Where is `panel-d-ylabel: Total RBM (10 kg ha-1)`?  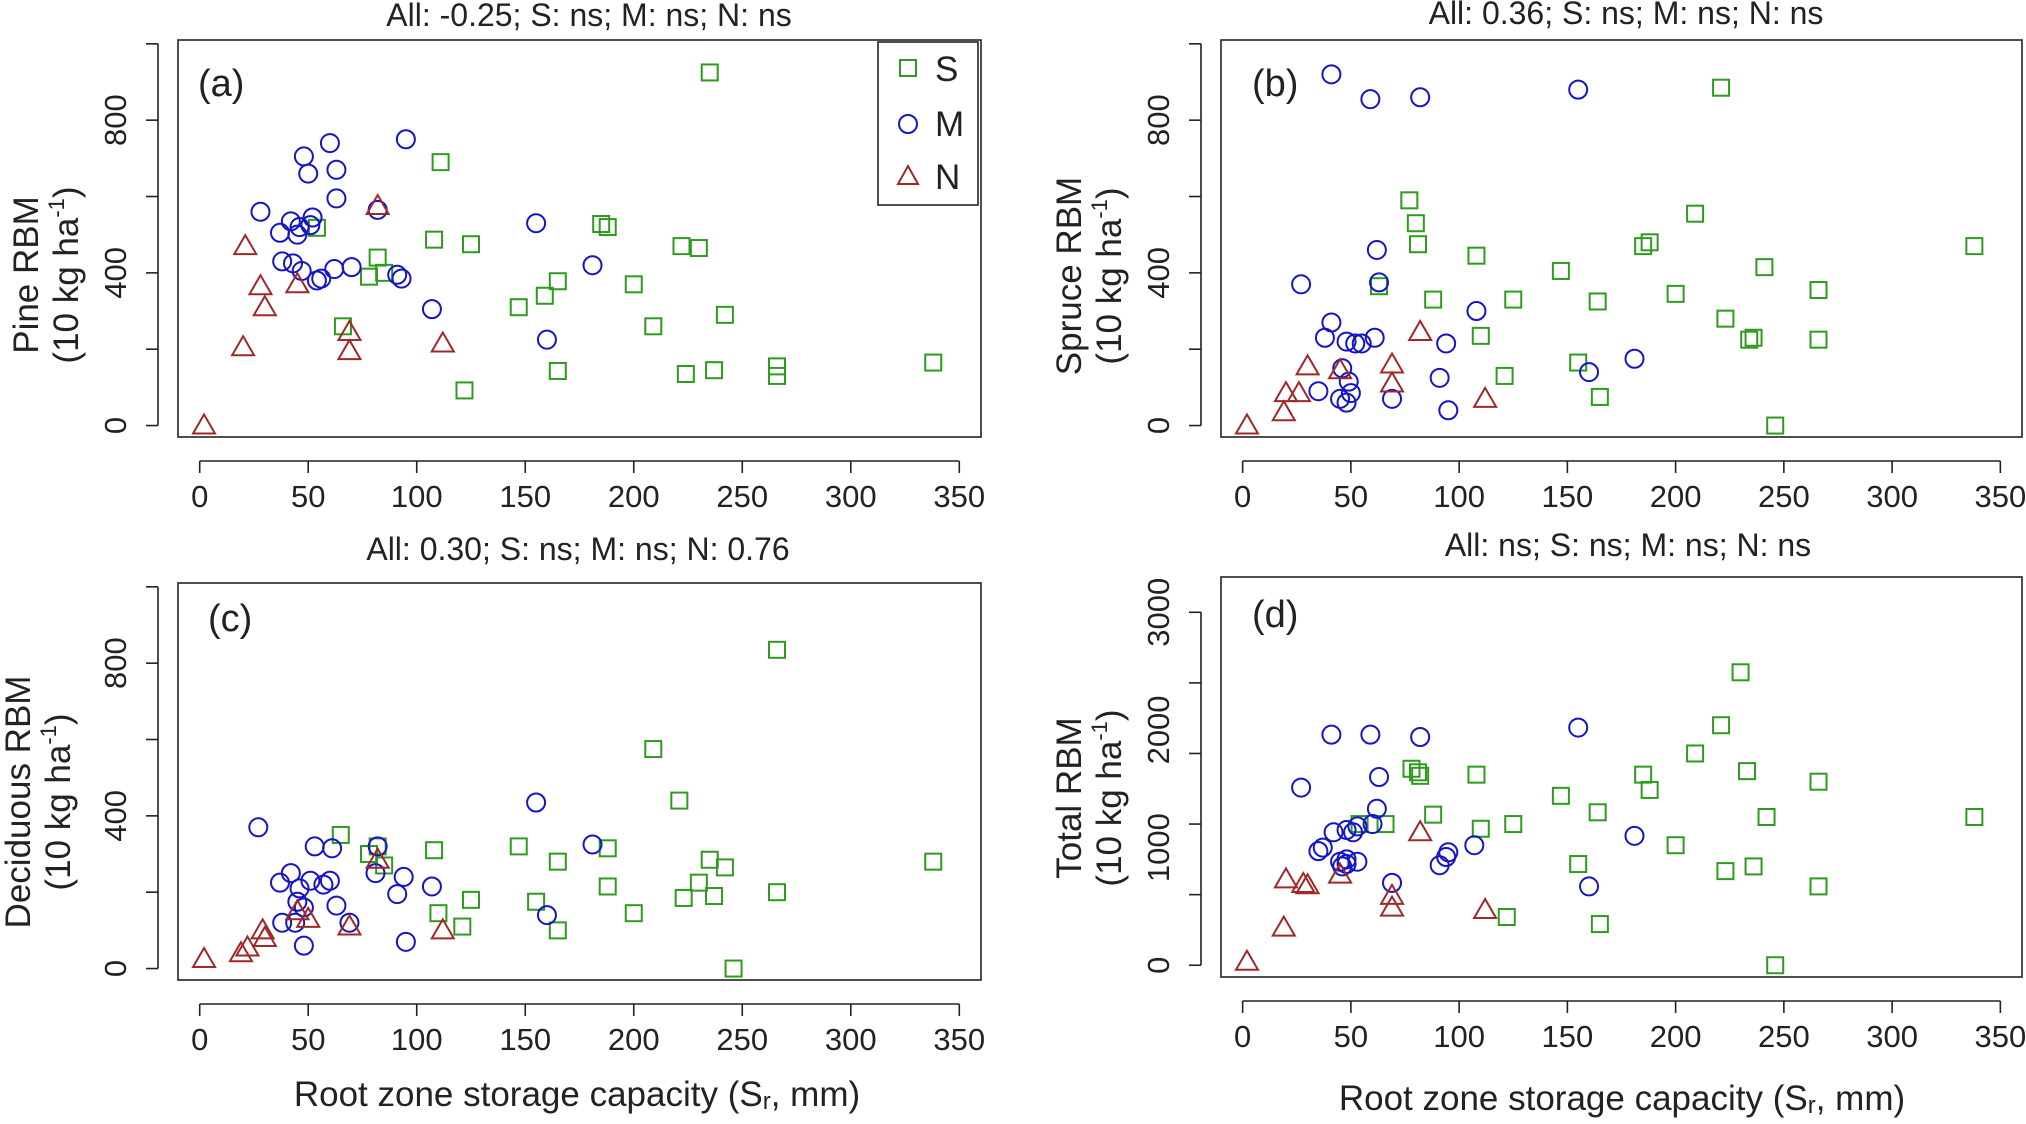 panel-d-ylabel: Total RBM (10 kg ha-1) is located at coordinates (1089, 797).